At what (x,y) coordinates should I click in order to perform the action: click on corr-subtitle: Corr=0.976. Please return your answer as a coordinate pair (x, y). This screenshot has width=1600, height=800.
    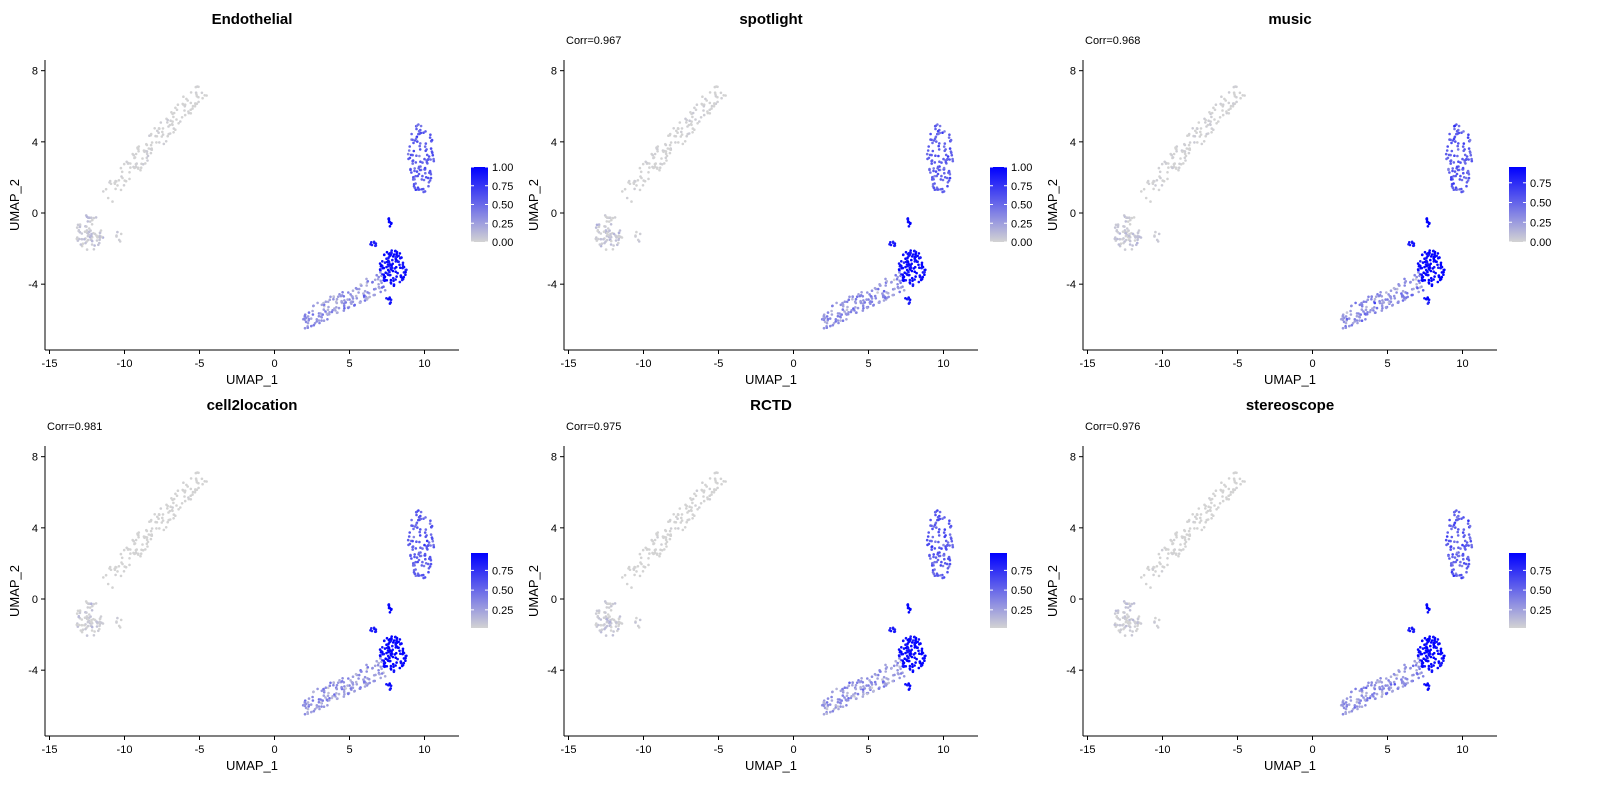
    Looking at the image, I should click on (1112, 427).